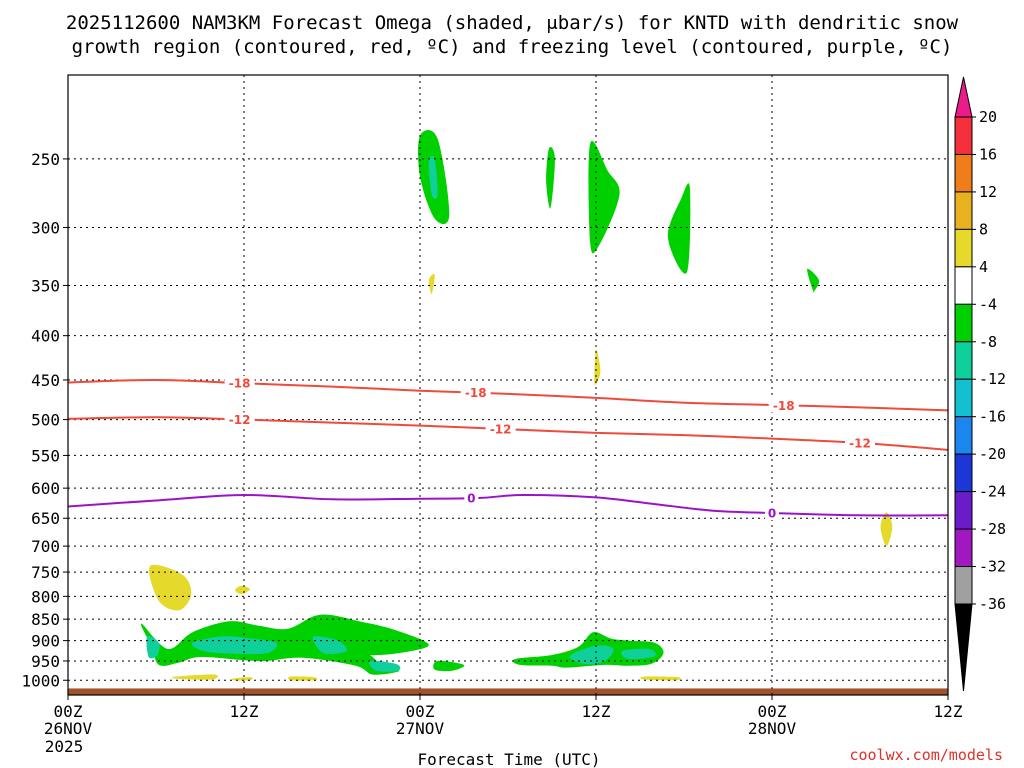 This screenshot has height=768, width=1024. What do you see at coordinates (45, 518) in the screenshot?
I see `y-tick-label-650: 650` at bounding box center [45, 518].